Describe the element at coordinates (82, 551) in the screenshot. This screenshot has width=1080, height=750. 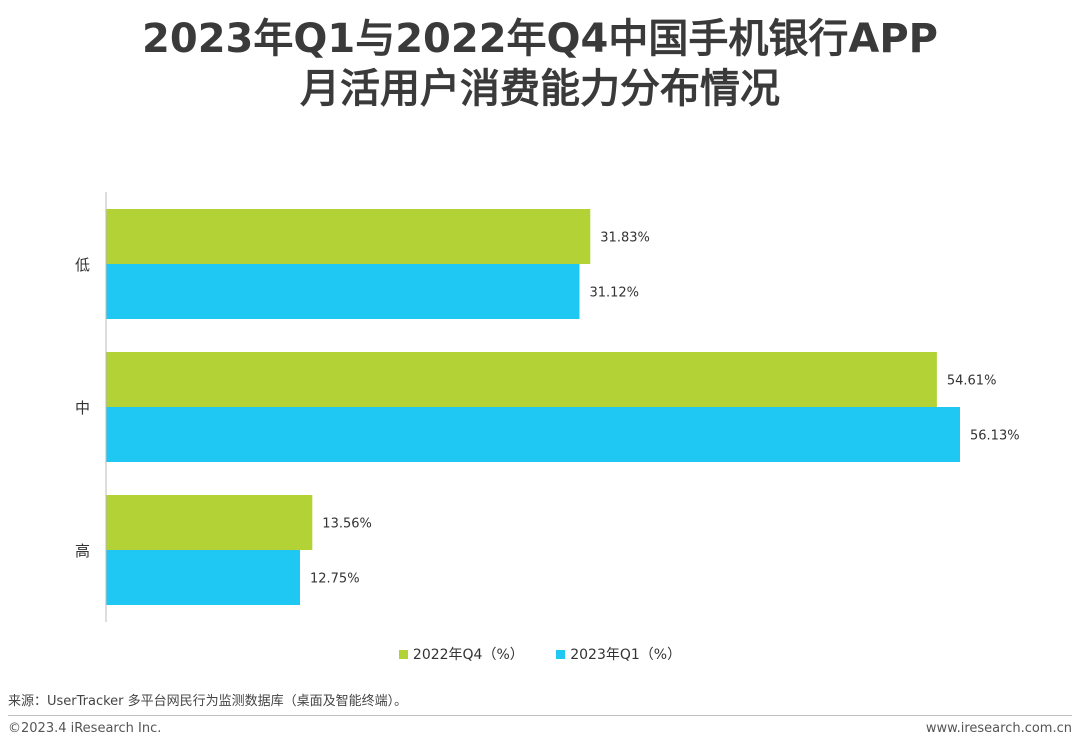
I see `category-label-2: 高` at that location.